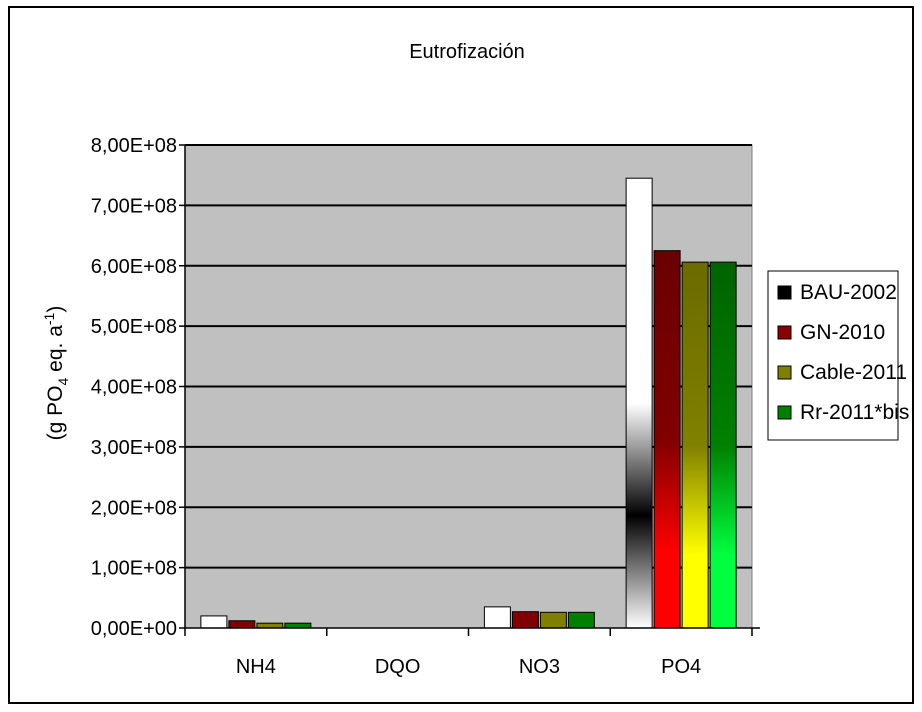 The height and width of the screenshot is (712, 922). I want to click on bar-gn-2010-nh4, so click(242, 624).